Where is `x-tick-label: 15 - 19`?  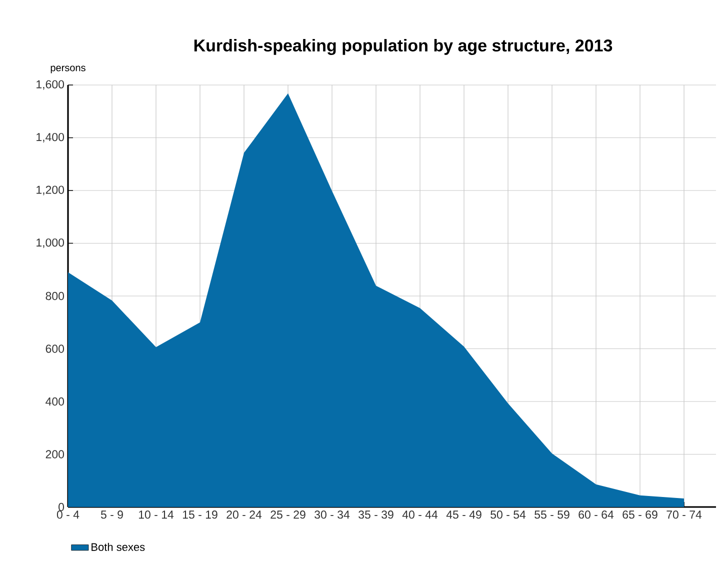 x-tick-label: 15 - 19 is located at coordinates (200, 514).